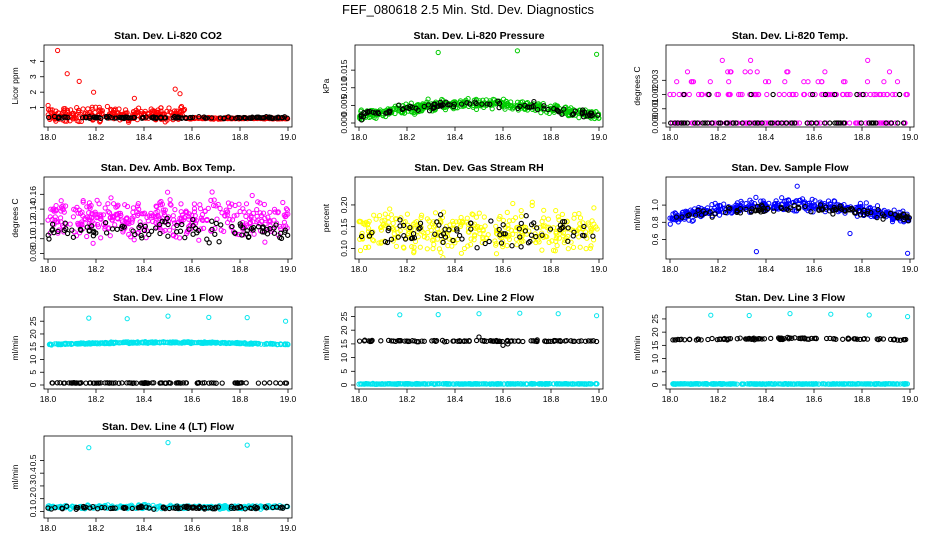  I want to click on y-axis-label: degrees C, so click(637, 85).